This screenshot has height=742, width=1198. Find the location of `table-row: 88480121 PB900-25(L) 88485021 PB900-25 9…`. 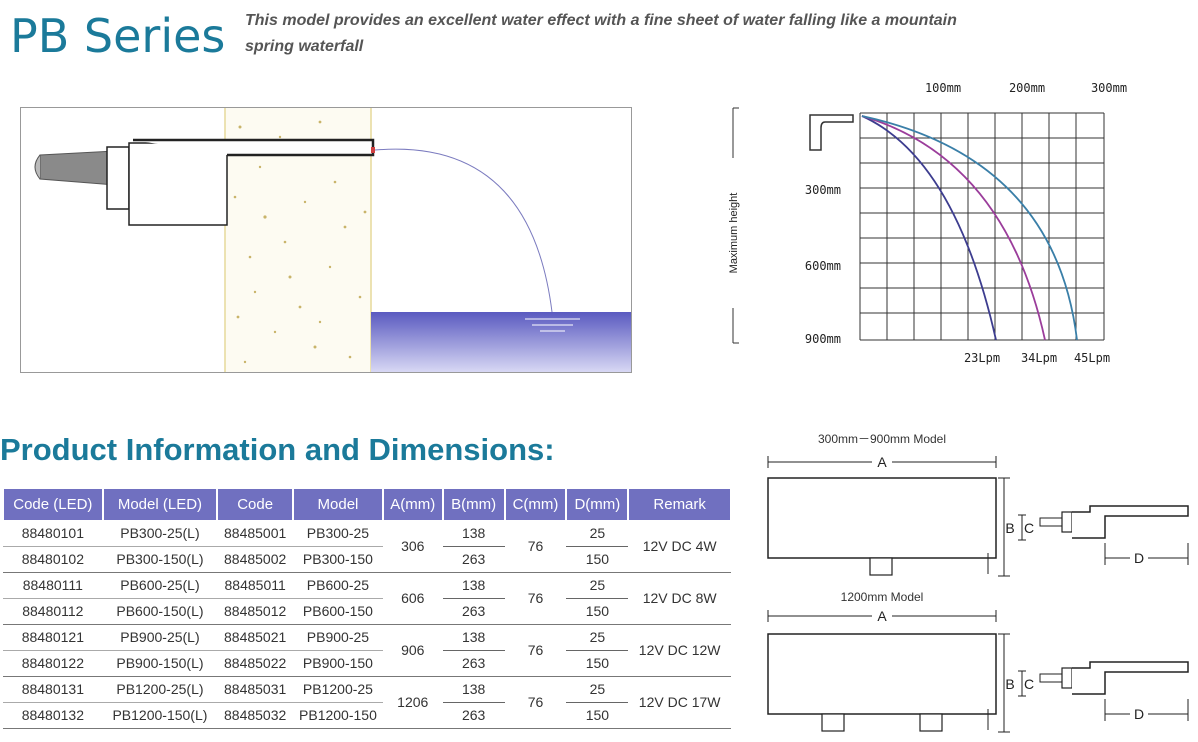

table-row: 88480121 PB900-25(L) 88485021 PB900-25 9… is located at coordinates (367, 650).